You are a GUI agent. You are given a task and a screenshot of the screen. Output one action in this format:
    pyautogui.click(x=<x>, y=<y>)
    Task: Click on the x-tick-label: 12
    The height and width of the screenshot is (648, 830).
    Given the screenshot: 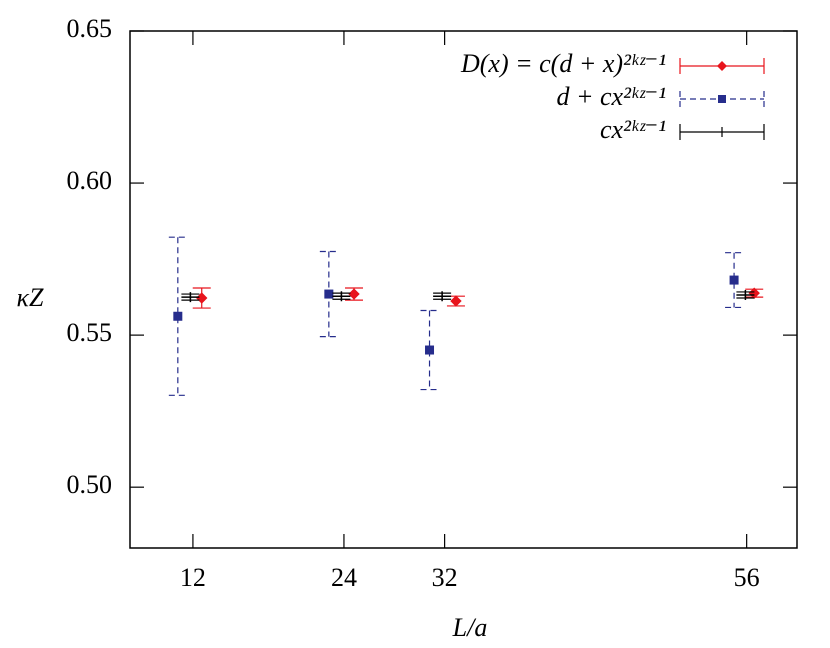 What is the action you would take?
    pyautogui.click(x=193, y=577)
    